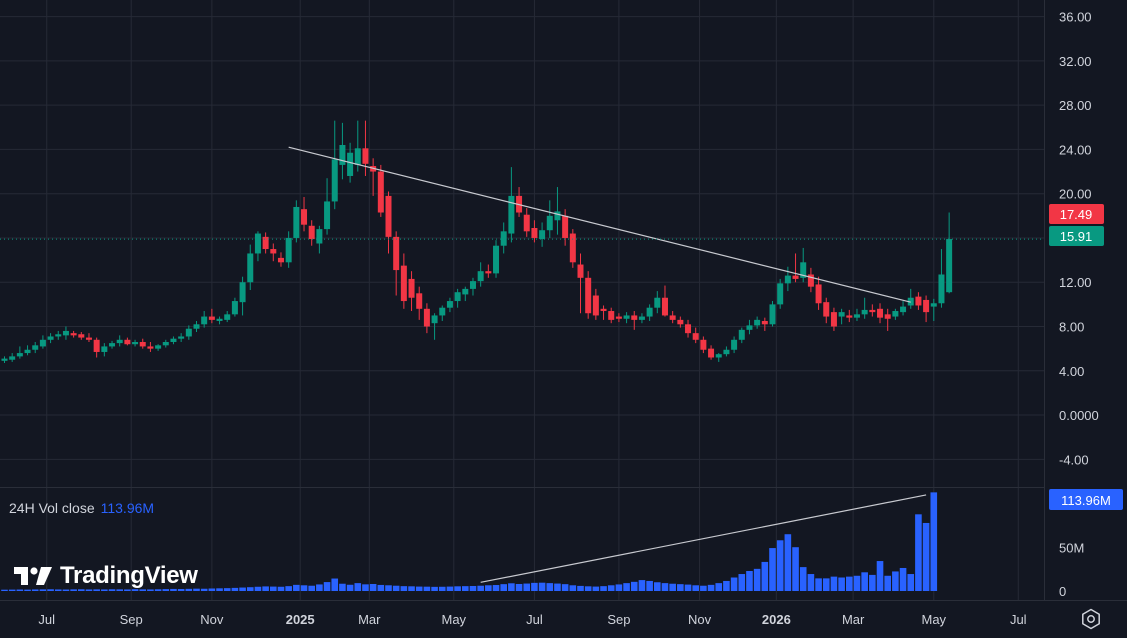 The image size is (1127, 638). What do you see at coordinates (599, 224) in the screenshot?
I see `price-trendline` at bounding box center [599, 224].